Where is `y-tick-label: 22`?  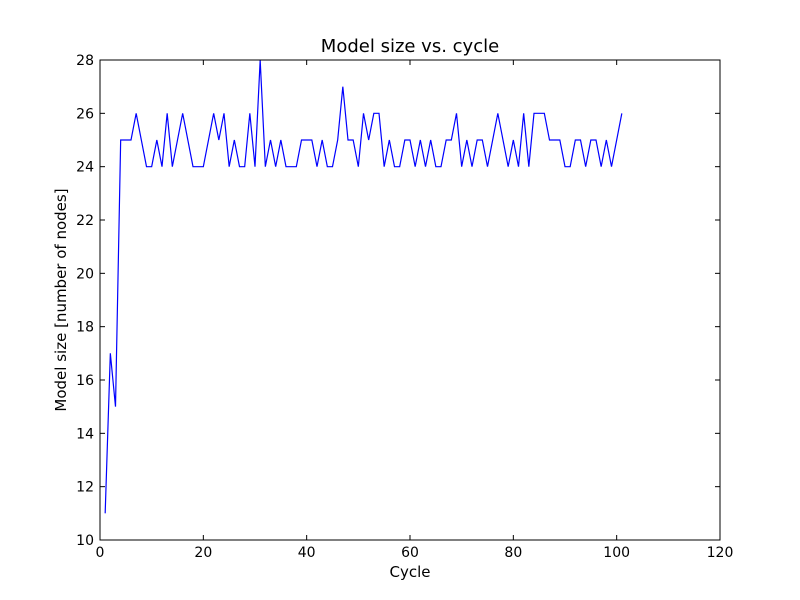 y-tick-label: 22 is located at coordinates (85, 221).